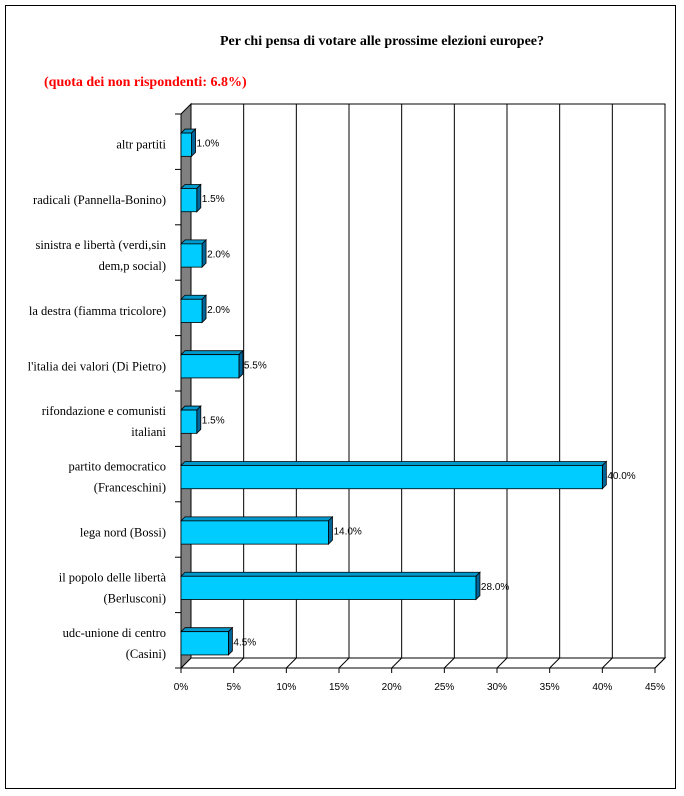 The height and width of the screenshot is (796, 684). Describe the element at coordinates (233, 687) in the screenshot. I see `x-tick-label: 5%` at that location.